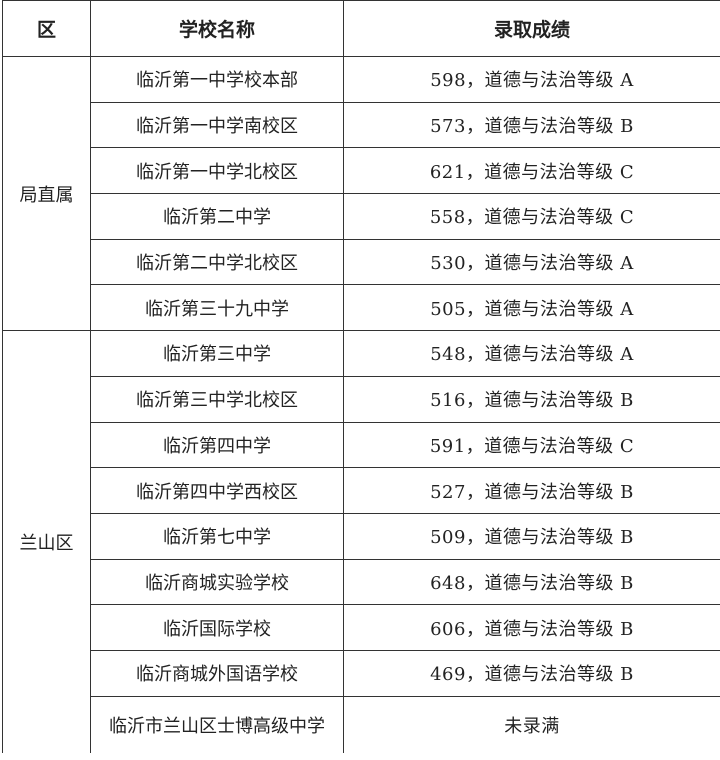 Image resolution: width=720 pixels, height=760 pixels. Describe the element at coordinates (46, 193) in the screenshot. I see `district-cell: 局直属` at that location.